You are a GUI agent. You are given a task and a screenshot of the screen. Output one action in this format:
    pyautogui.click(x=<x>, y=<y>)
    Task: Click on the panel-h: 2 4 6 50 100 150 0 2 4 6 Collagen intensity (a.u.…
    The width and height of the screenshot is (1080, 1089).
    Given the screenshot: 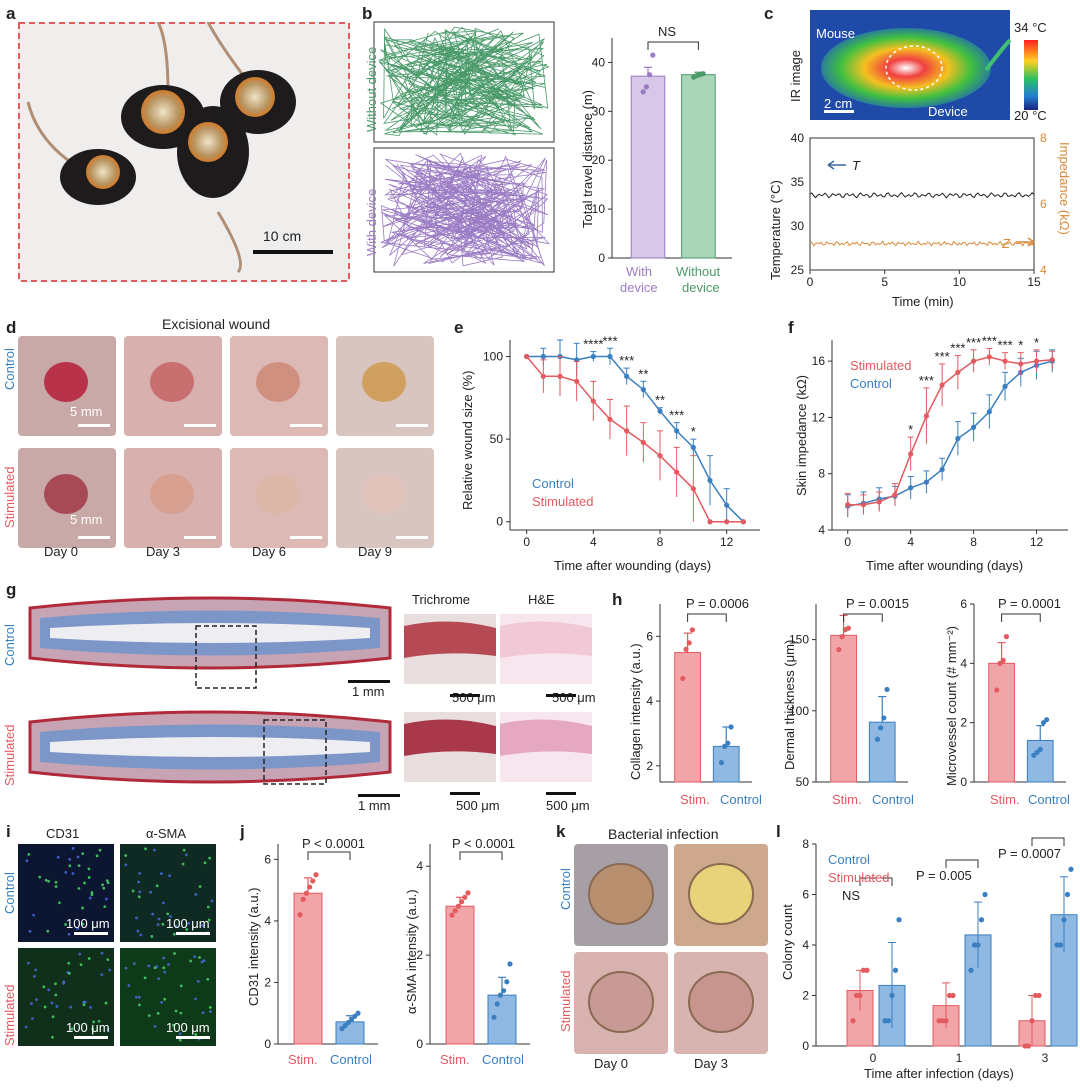 What is the action you would take?
    pyautogui.click(x=850, y=705)
    